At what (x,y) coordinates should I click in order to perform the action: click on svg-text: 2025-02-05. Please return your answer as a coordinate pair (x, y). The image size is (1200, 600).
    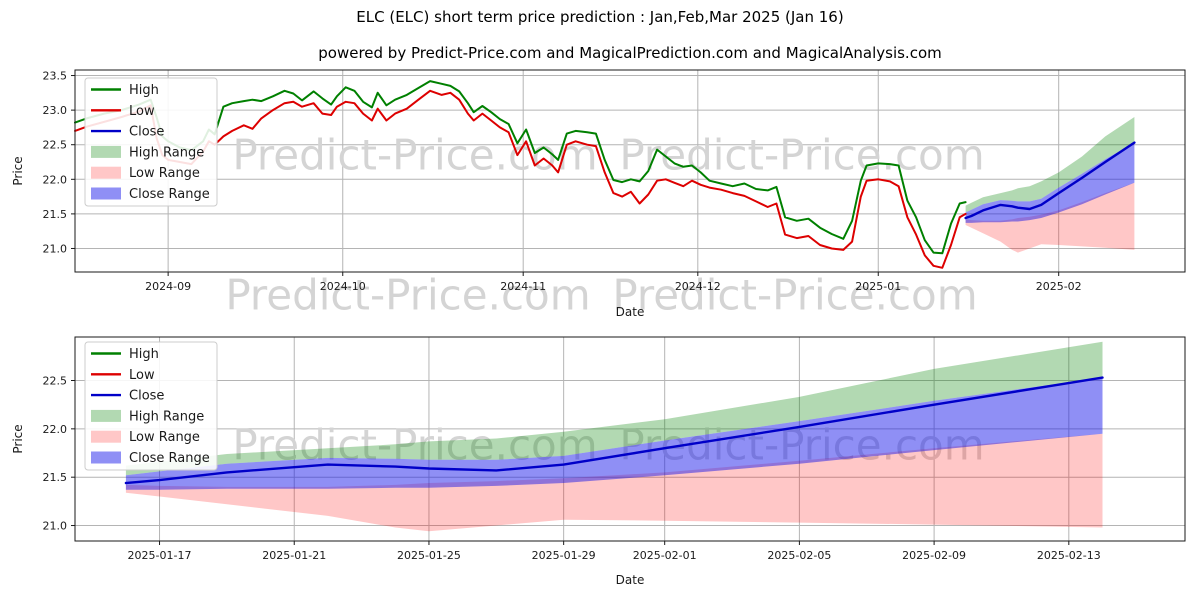
    Looking at the image, I should click on (799, 555).